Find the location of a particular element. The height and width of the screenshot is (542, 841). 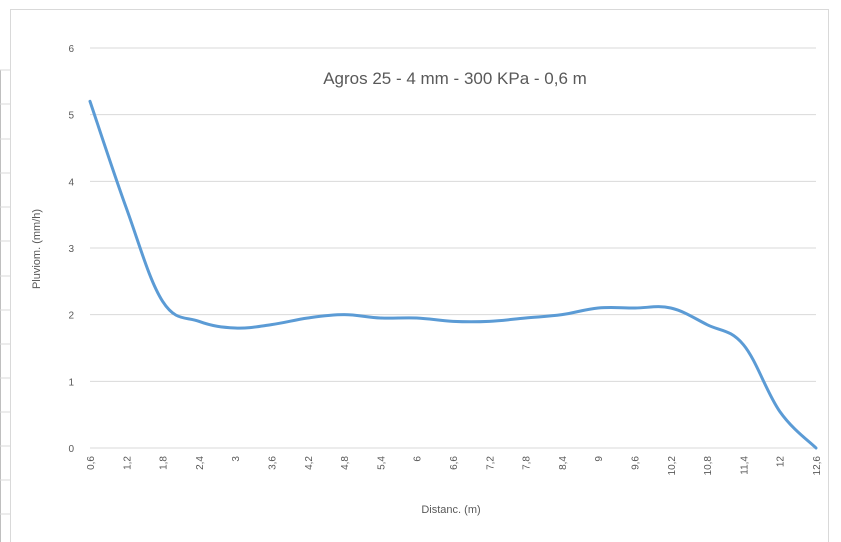

x-tick-label: 0,6 is located at coordinates (91, 463).